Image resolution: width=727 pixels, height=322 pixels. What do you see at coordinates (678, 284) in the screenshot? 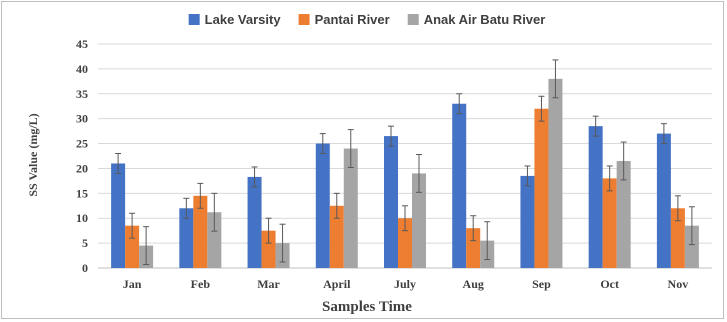
I see `x-tick-label: Nov` at bounding box center [678, 284].